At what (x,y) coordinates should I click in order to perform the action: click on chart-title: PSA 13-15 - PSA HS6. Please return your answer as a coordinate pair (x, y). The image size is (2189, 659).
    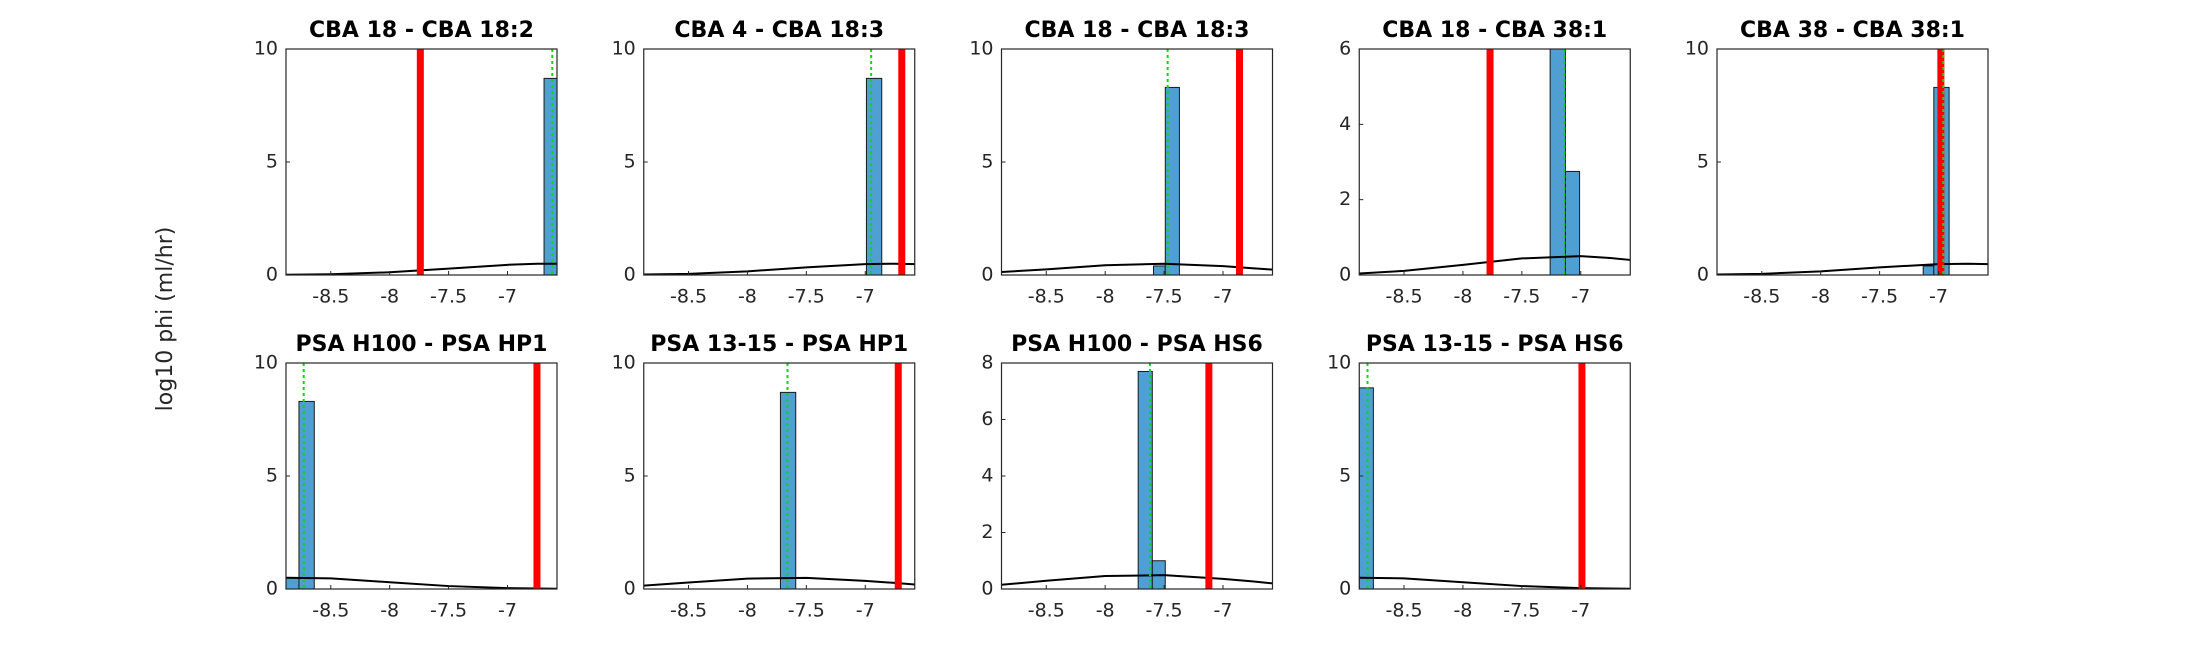
    Looking at the image, I should click on (1495, 344).